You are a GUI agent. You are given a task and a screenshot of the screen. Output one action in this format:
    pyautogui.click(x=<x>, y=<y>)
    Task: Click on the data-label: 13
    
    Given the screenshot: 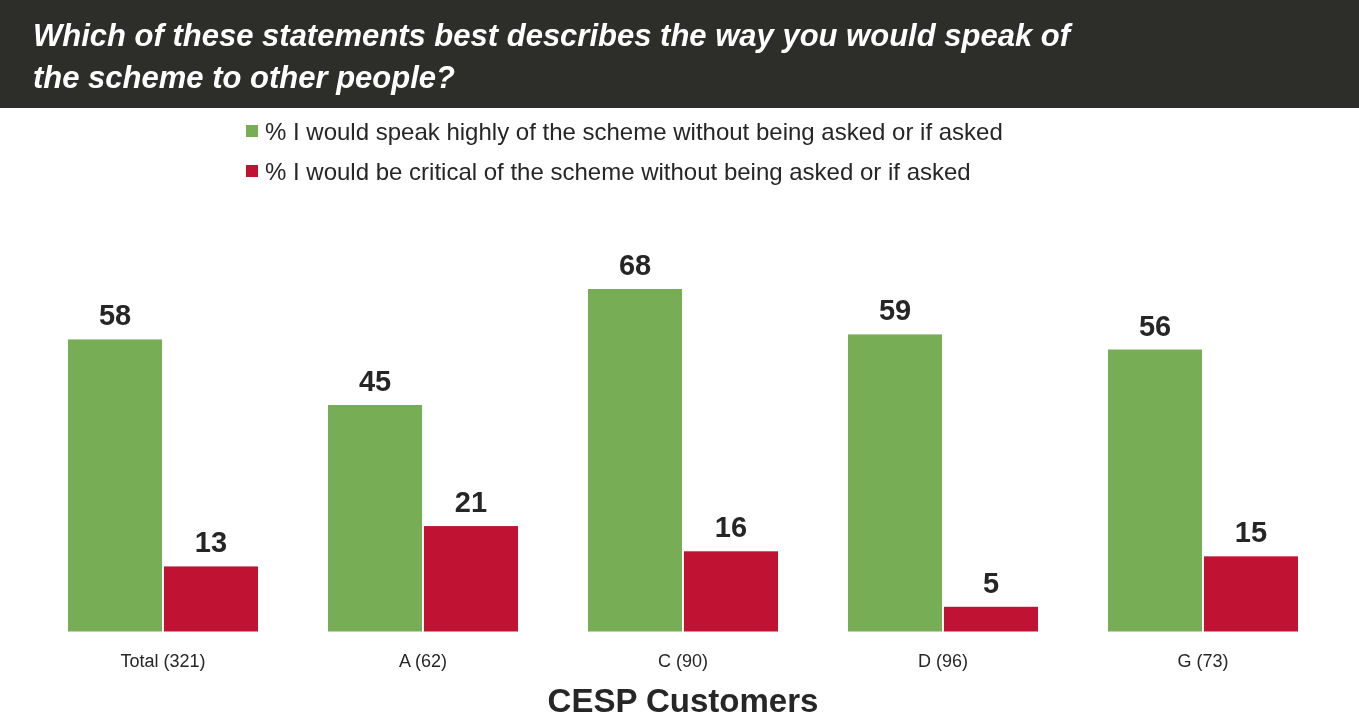 What is the action you would take?
    pyautogui.click(x=211, y=542)
    